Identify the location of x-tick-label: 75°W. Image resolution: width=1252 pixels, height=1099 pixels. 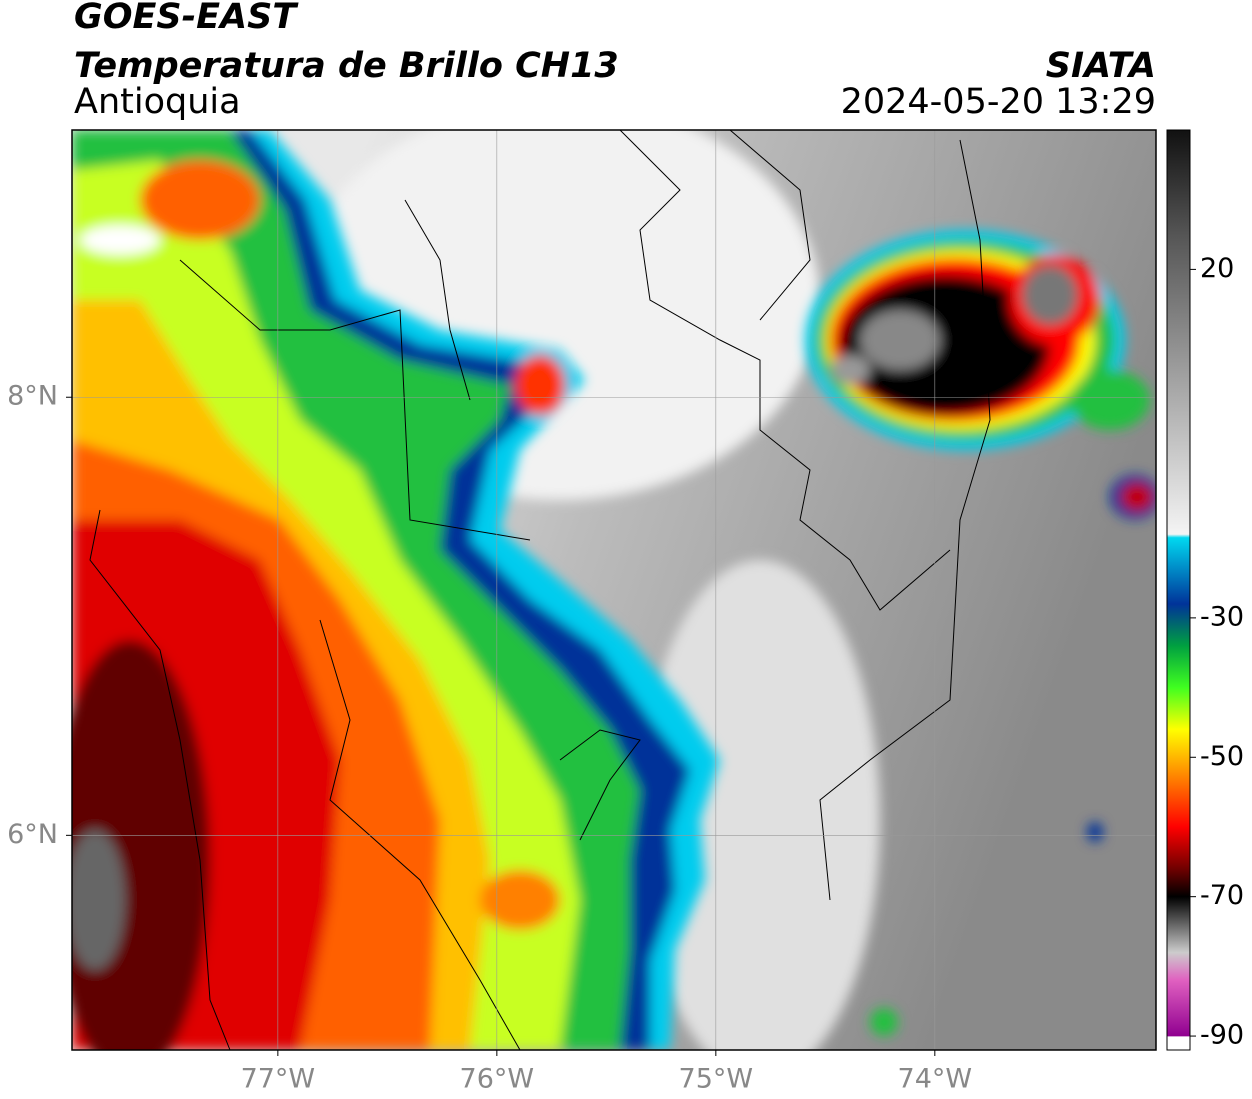
(716, 1079).